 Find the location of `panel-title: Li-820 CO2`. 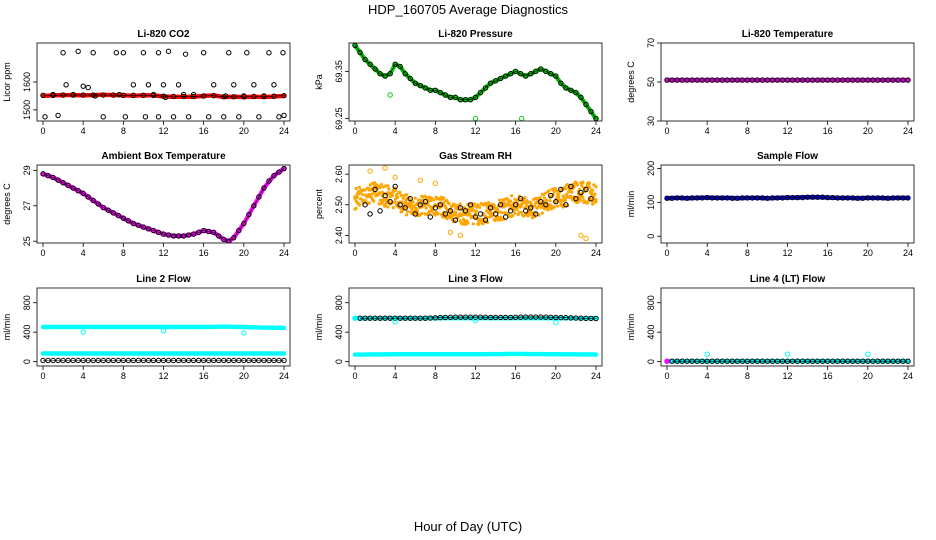

panel-title: Li-820 CO2 is located at coordinates (163, 34).